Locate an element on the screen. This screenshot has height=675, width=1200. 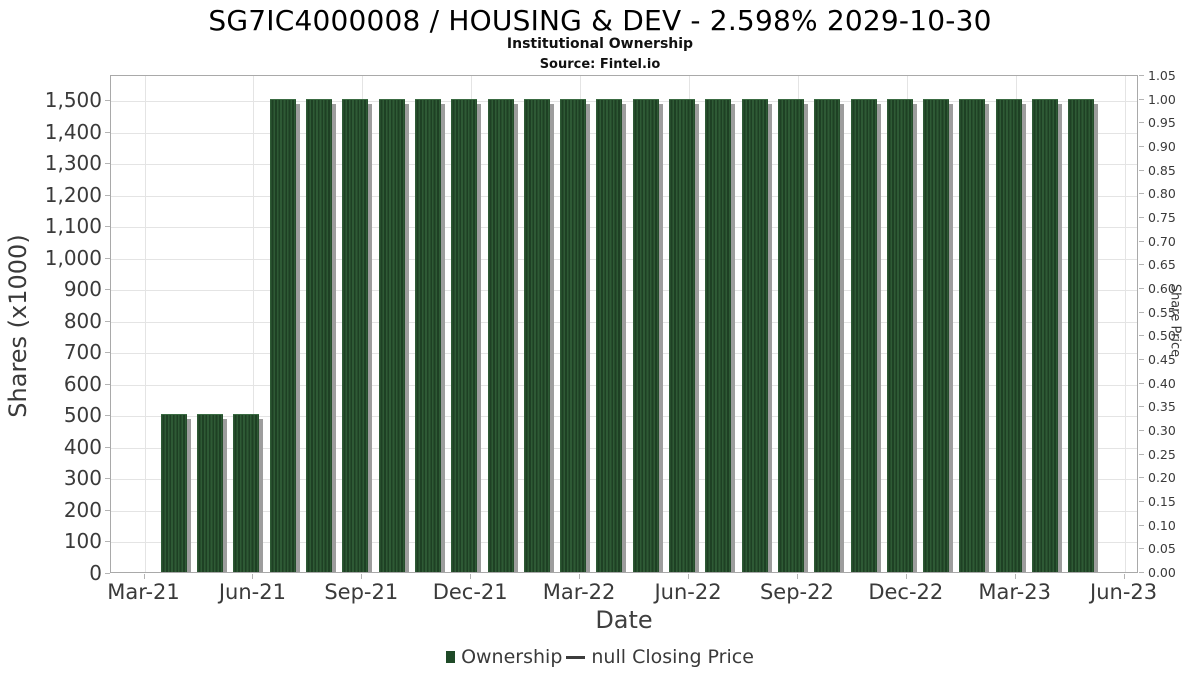
x-tick-label: Dec-21 is located at coordinates (470, 592).